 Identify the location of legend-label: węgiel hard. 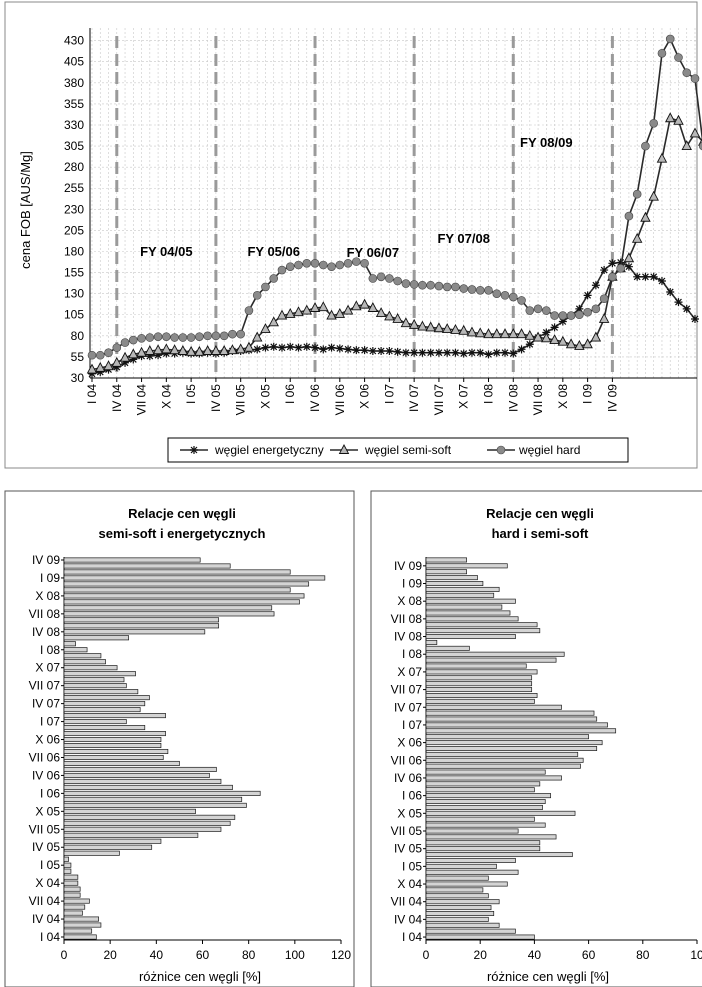
(549, 450).